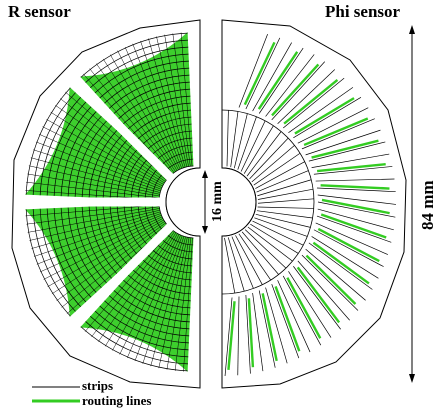  Describe the element at coordinates (268, 202) in the screenshot. I see `phi-region-boundary` at that location.